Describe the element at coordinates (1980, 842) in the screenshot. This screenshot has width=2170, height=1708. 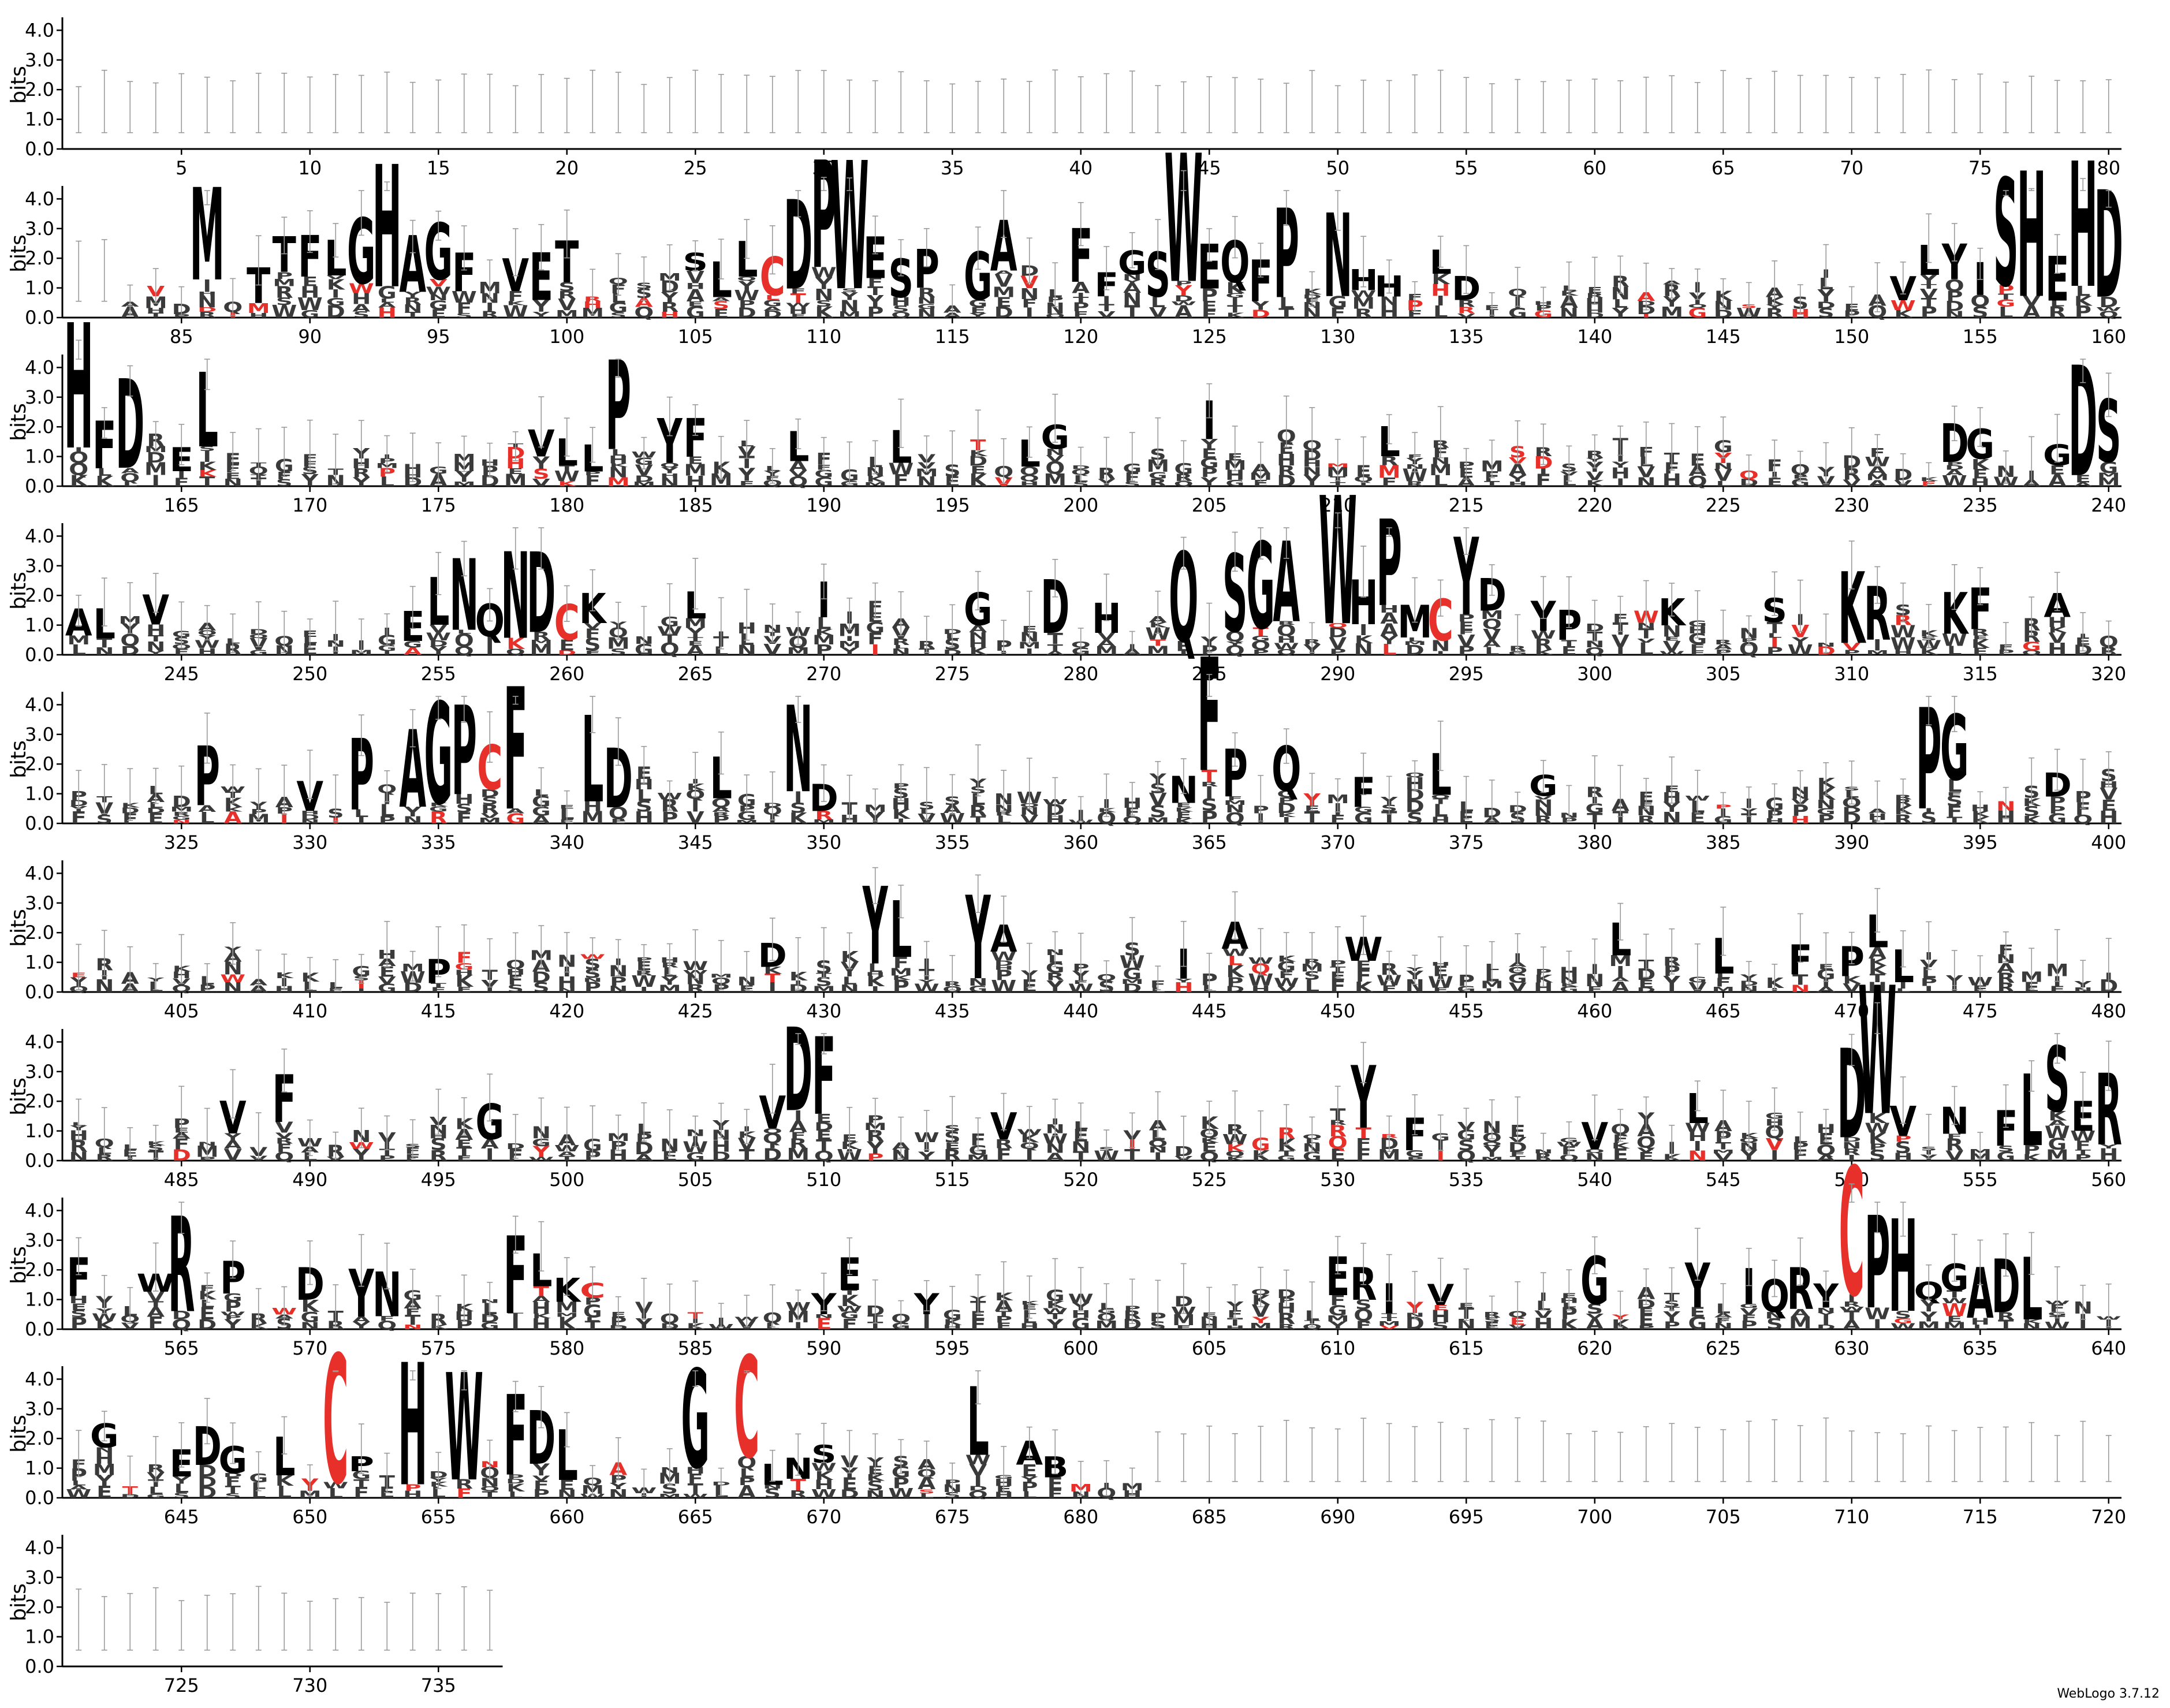
I see `x-tick-label: 395` at that location.